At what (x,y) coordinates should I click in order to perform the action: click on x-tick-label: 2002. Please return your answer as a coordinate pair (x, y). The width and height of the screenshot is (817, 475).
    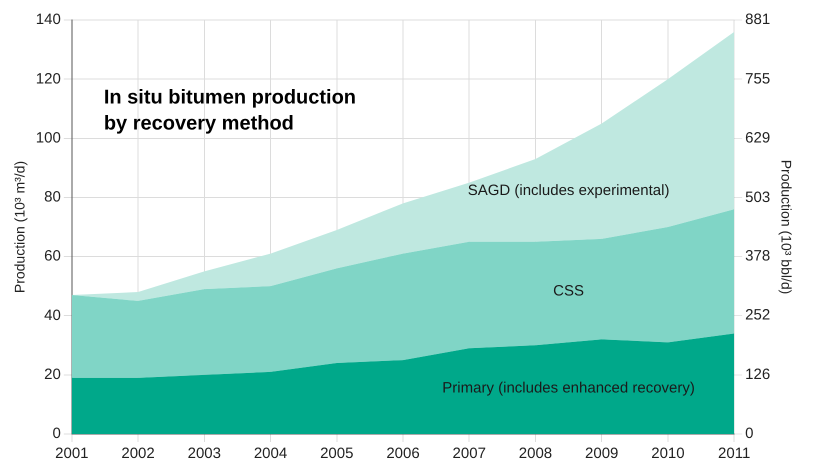
    Looking at the image, I should click on (138, 453).